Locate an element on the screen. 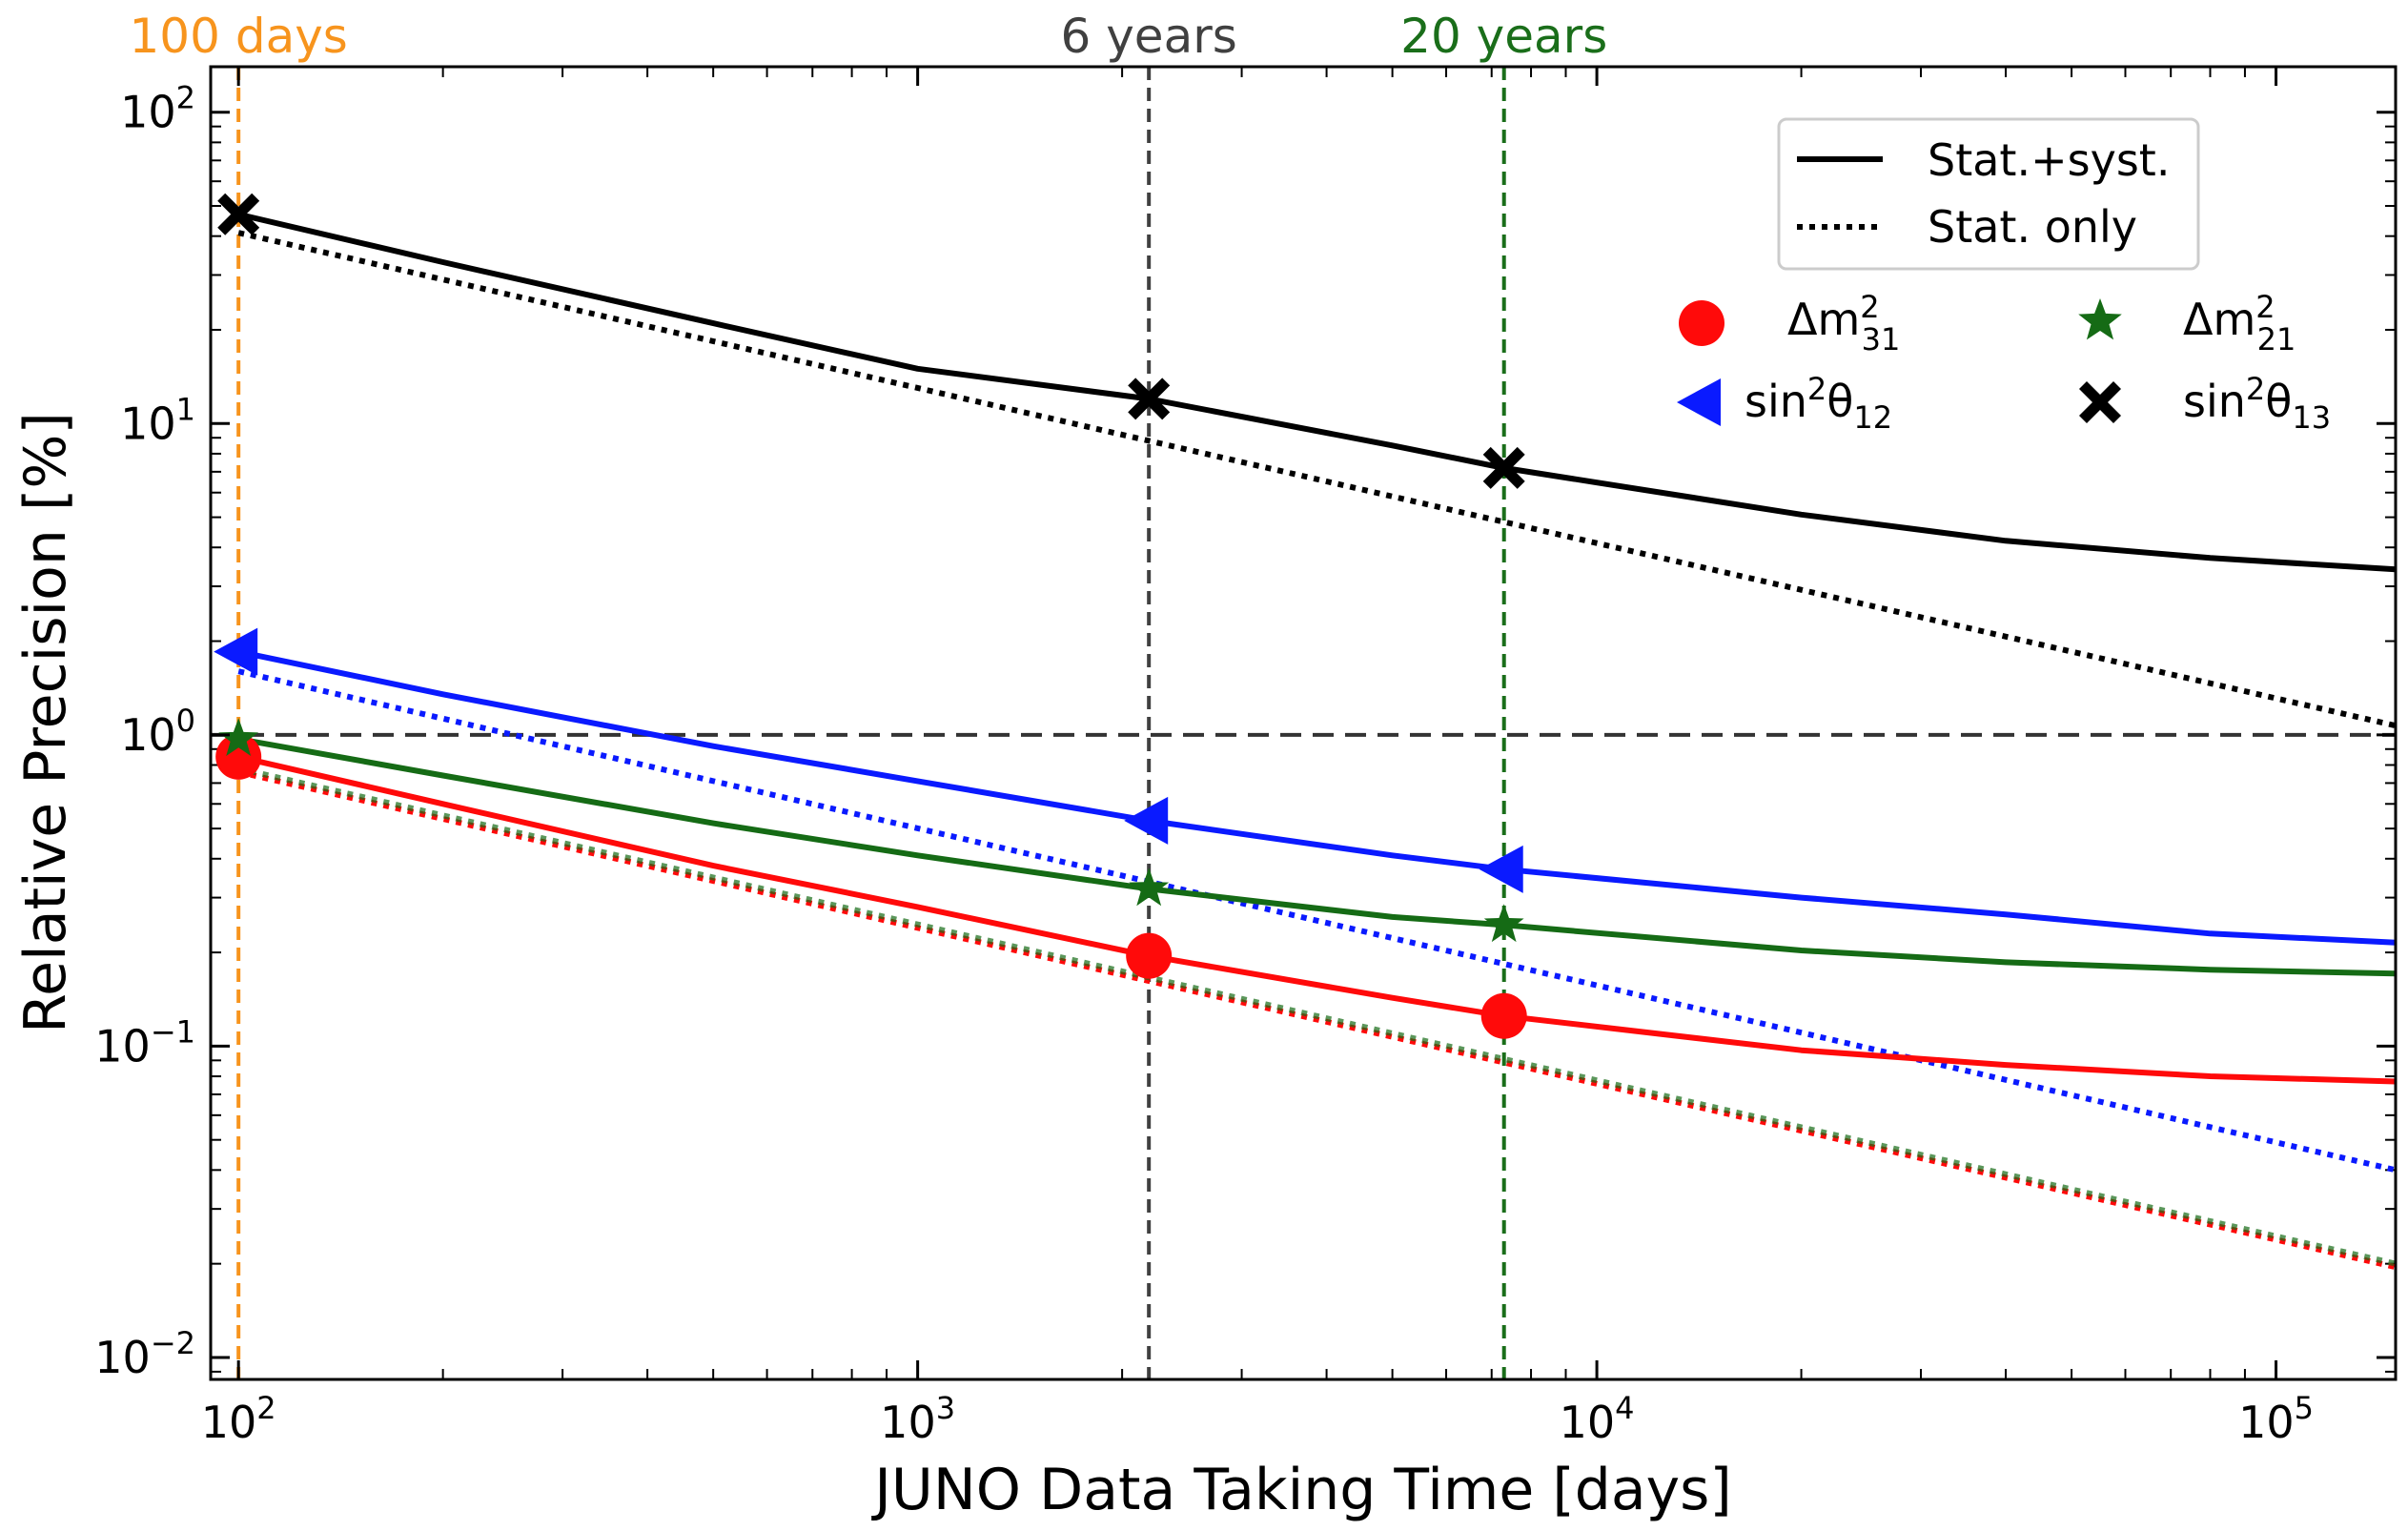 The image size is (2408, 1531). legend-dm31-label: Δm2 31 is located at coordinates (1843, 323).